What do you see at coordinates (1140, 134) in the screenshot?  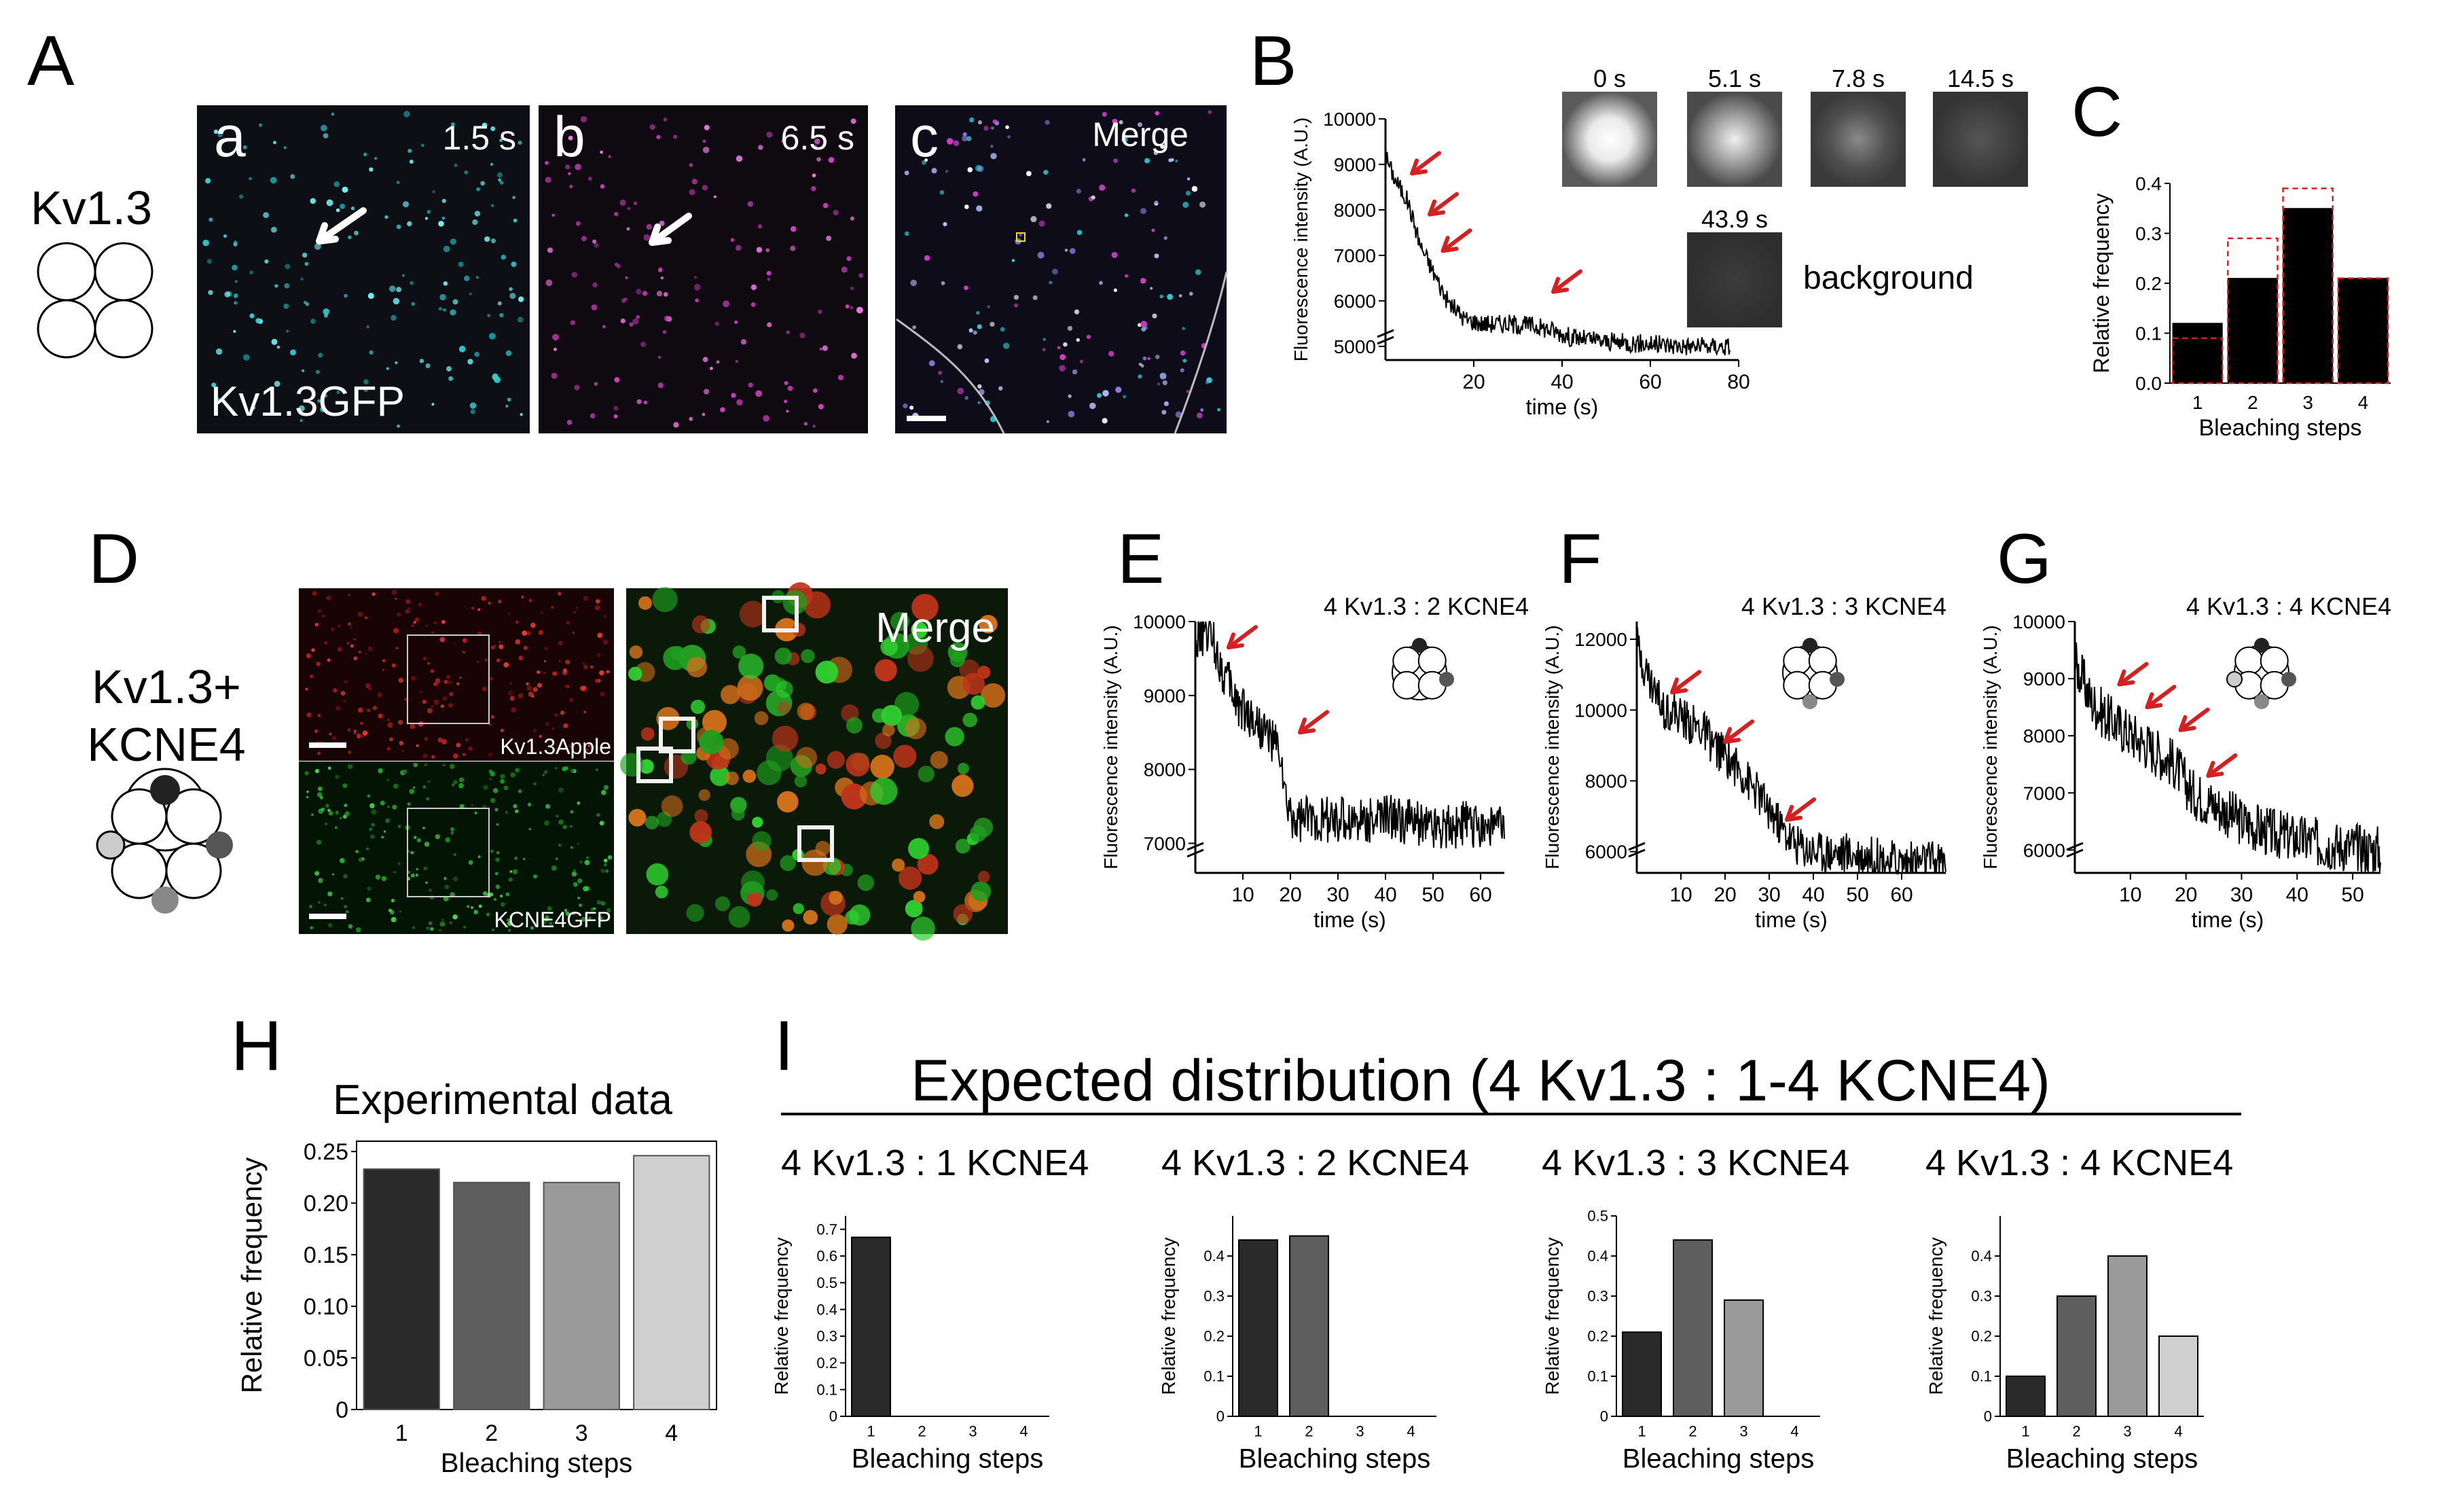 I see `merge-label-a: Merge` at bounding box center [1140, 134].